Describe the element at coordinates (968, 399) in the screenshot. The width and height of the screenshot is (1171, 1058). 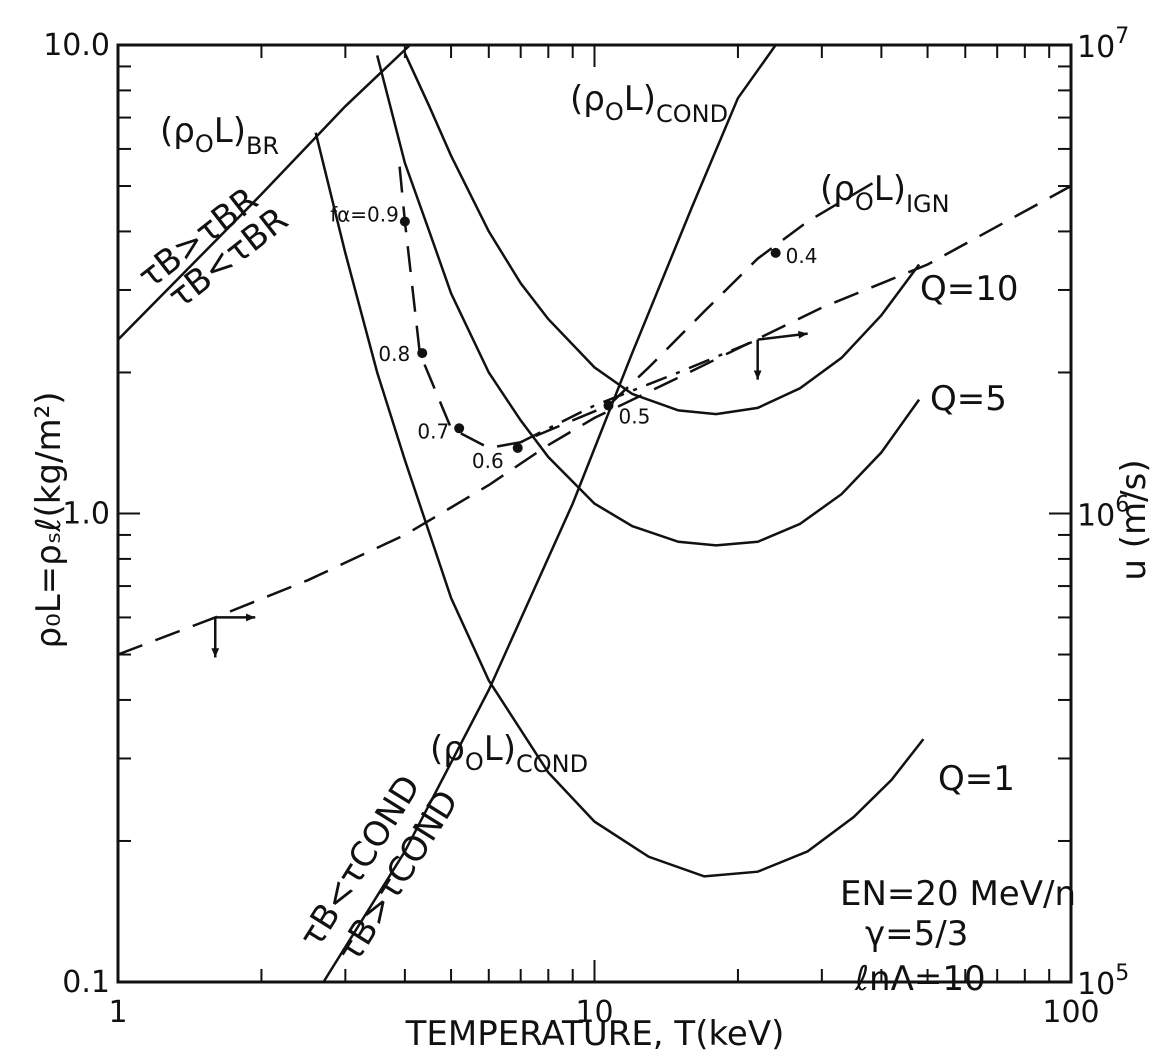
I see `annotation-q5: Q=5` at that location.